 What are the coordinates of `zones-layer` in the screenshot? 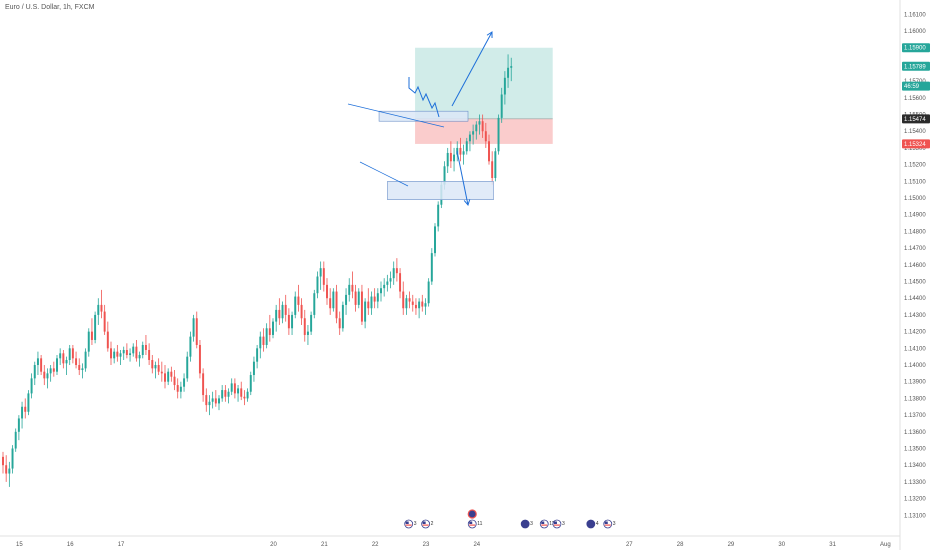 It's located at (484, 95).